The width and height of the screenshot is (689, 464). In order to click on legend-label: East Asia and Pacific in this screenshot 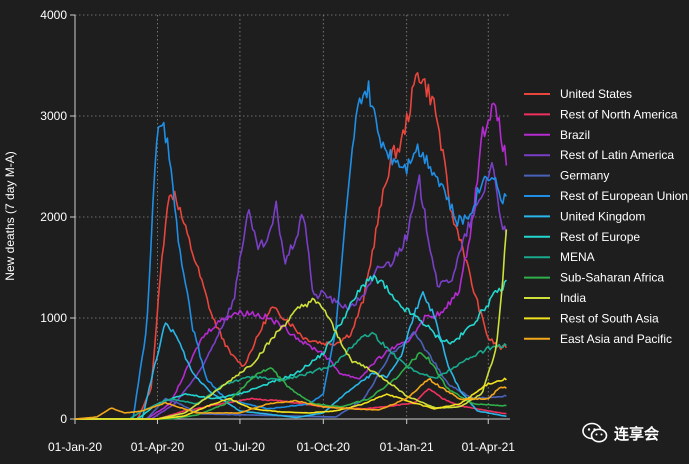, I will do `click(616, 339)`.